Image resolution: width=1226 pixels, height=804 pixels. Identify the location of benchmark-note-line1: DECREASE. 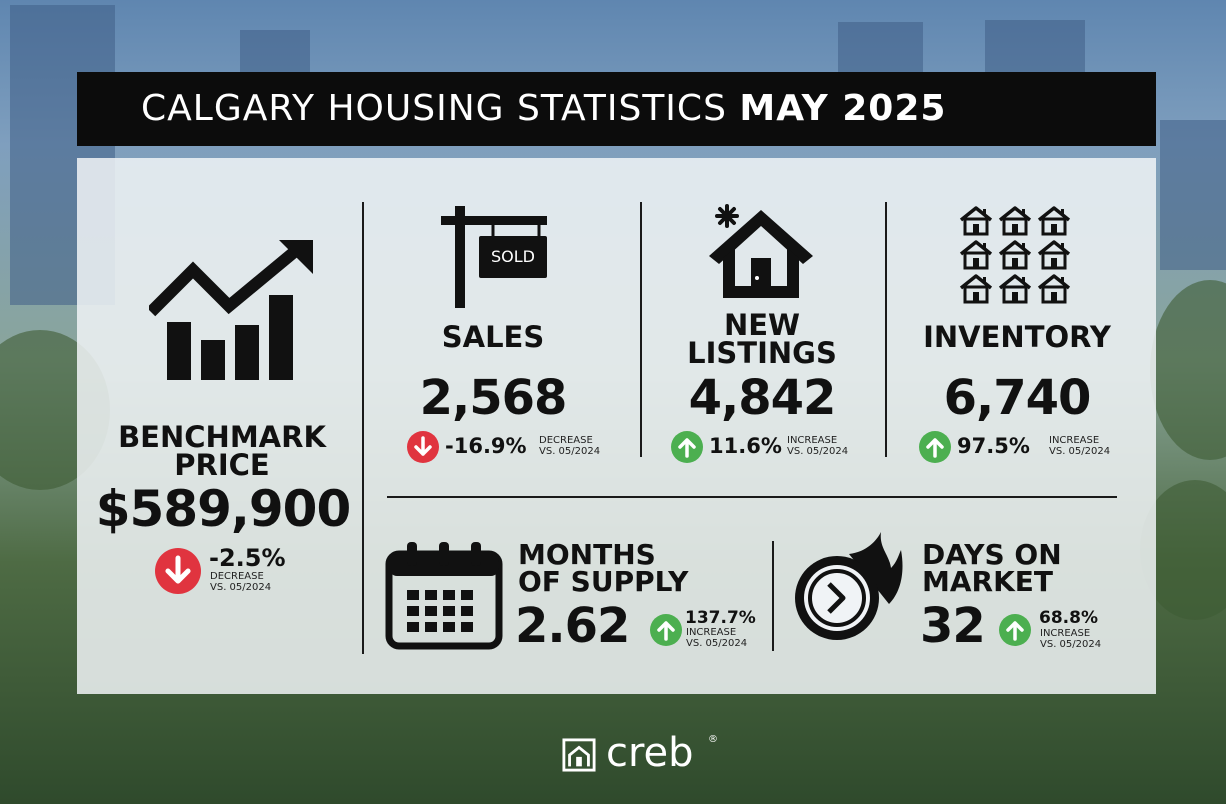
(237, 576).